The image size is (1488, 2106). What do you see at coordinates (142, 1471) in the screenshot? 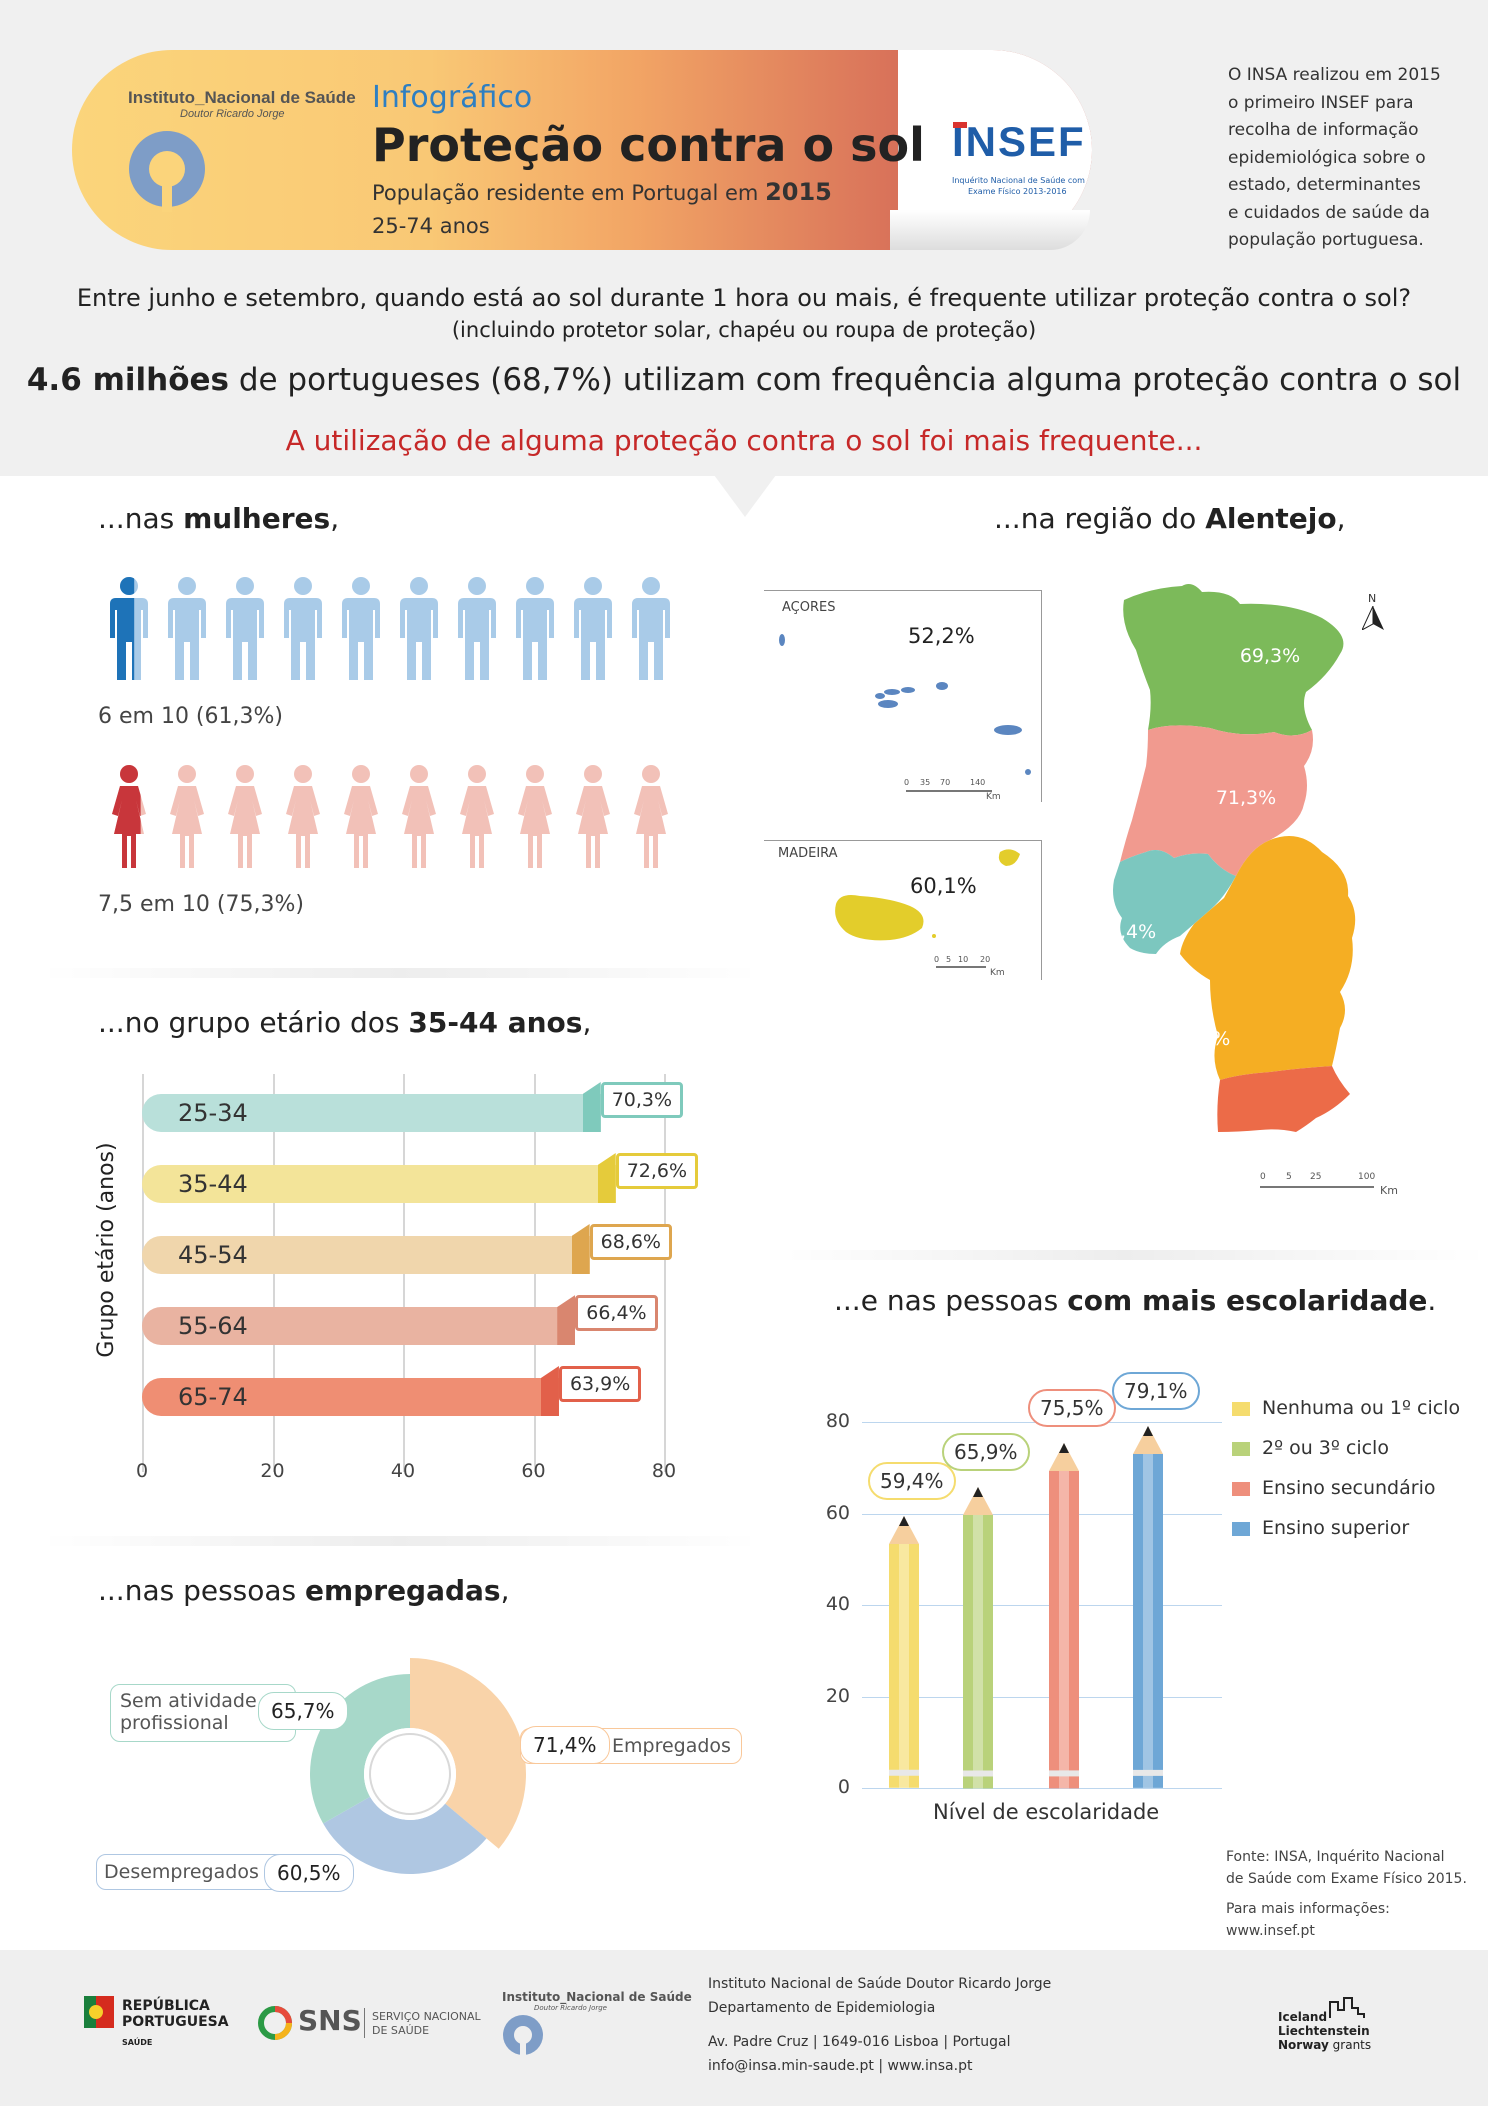
I see `age-tick-label: 0` at bounding box center [142, 1471].